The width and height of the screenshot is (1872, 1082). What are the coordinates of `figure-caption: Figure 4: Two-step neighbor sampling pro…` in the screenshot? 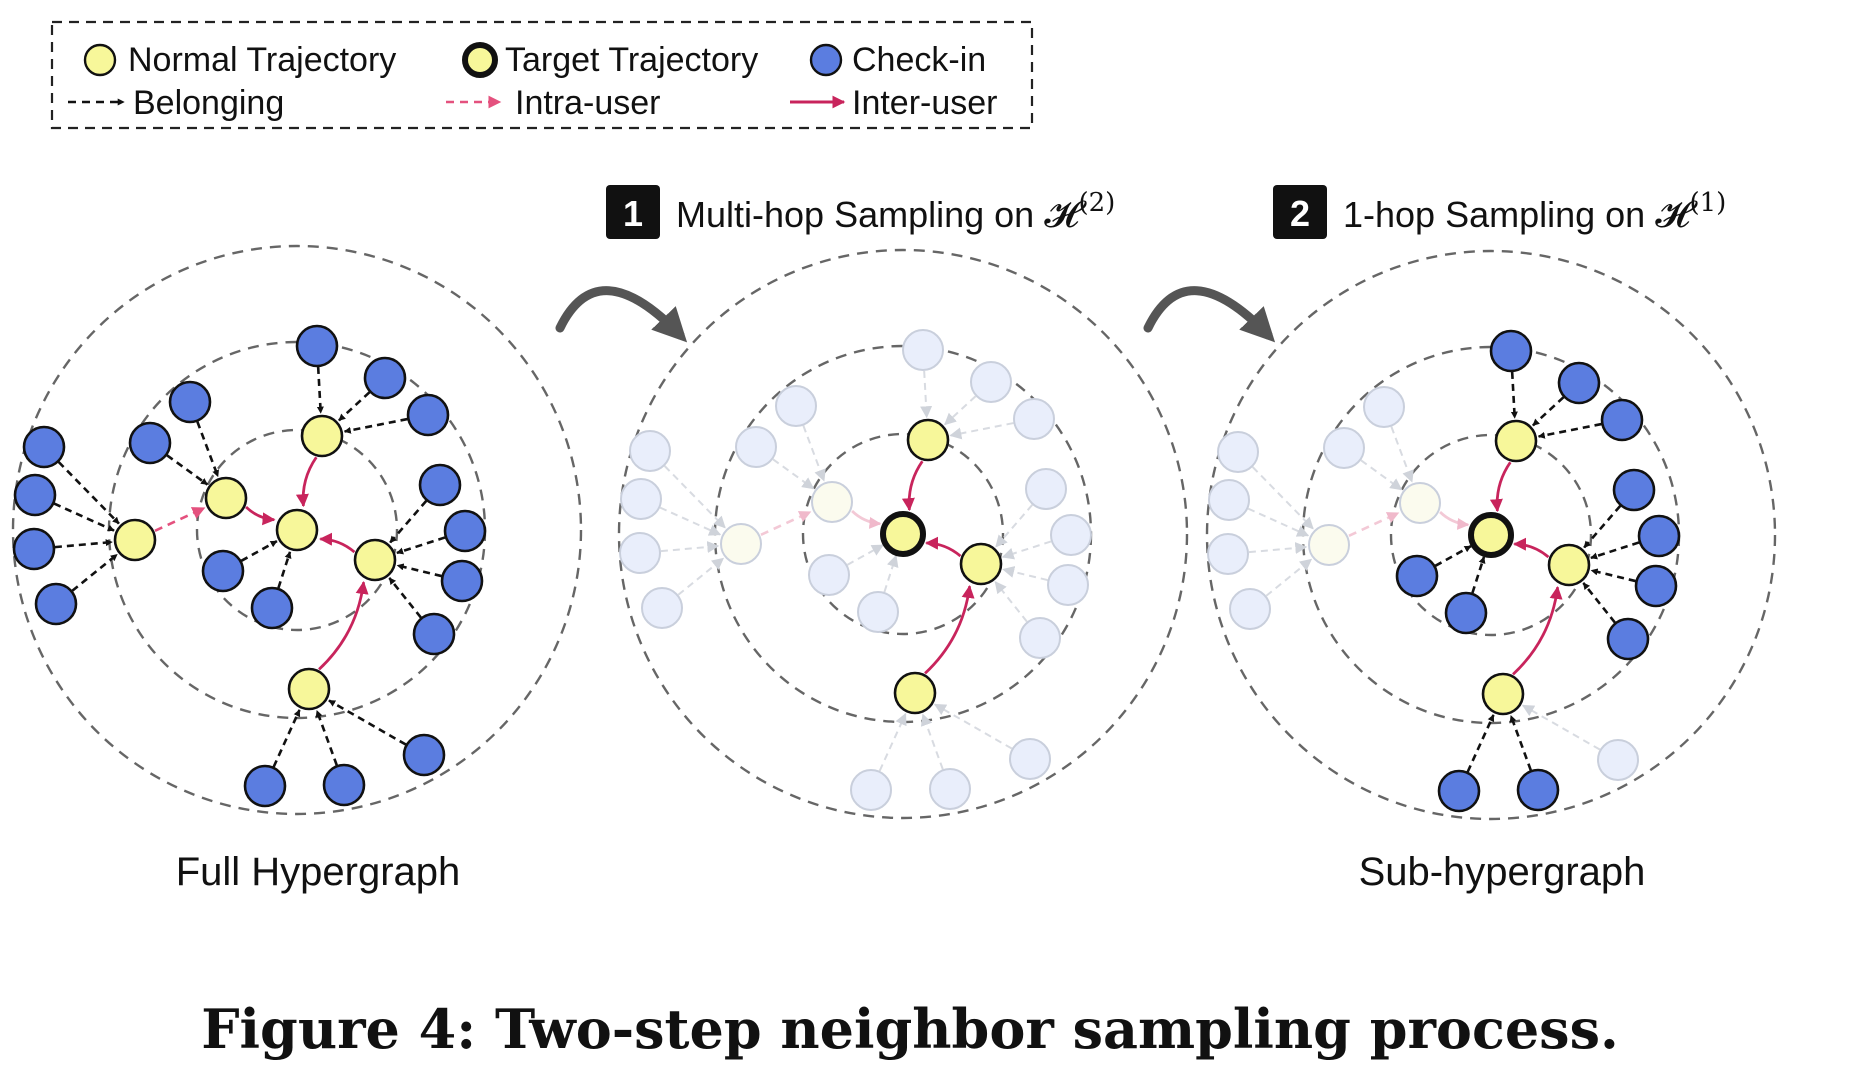 It's located at (910, 1029).